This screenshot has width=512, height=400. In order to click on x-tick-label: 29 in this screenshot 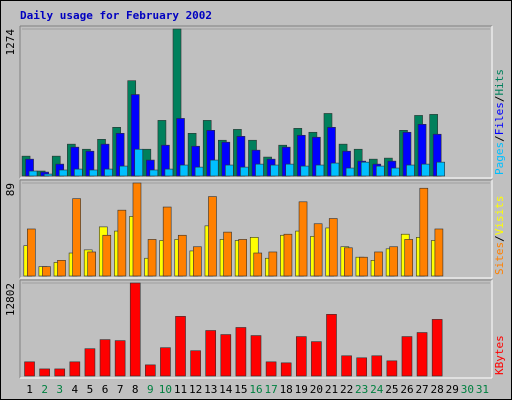, I will do `click(452, 389)`.